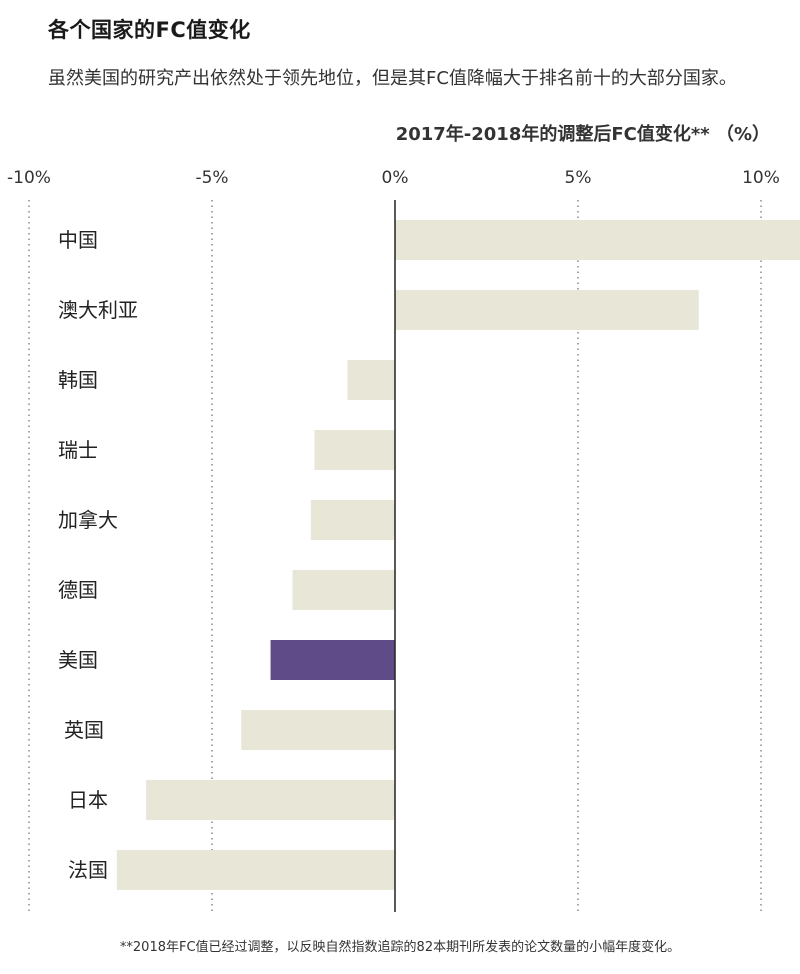 Image resolution: width=800 pixels, height=974 pixels. I want to click on category-label: 中国, so click(78, 240).